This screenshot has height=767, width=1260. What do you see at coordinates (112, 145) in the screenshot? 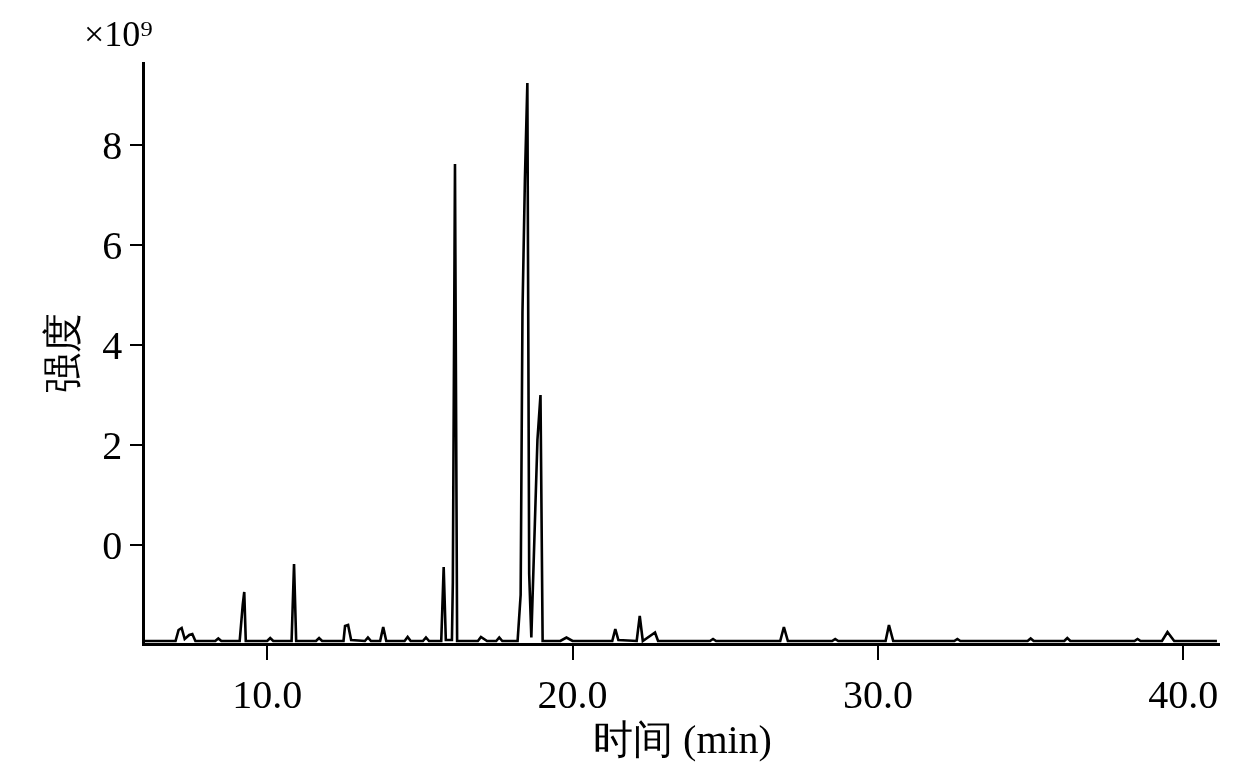
I see `y-tick-label: 8` at bounding box center [112, 145].